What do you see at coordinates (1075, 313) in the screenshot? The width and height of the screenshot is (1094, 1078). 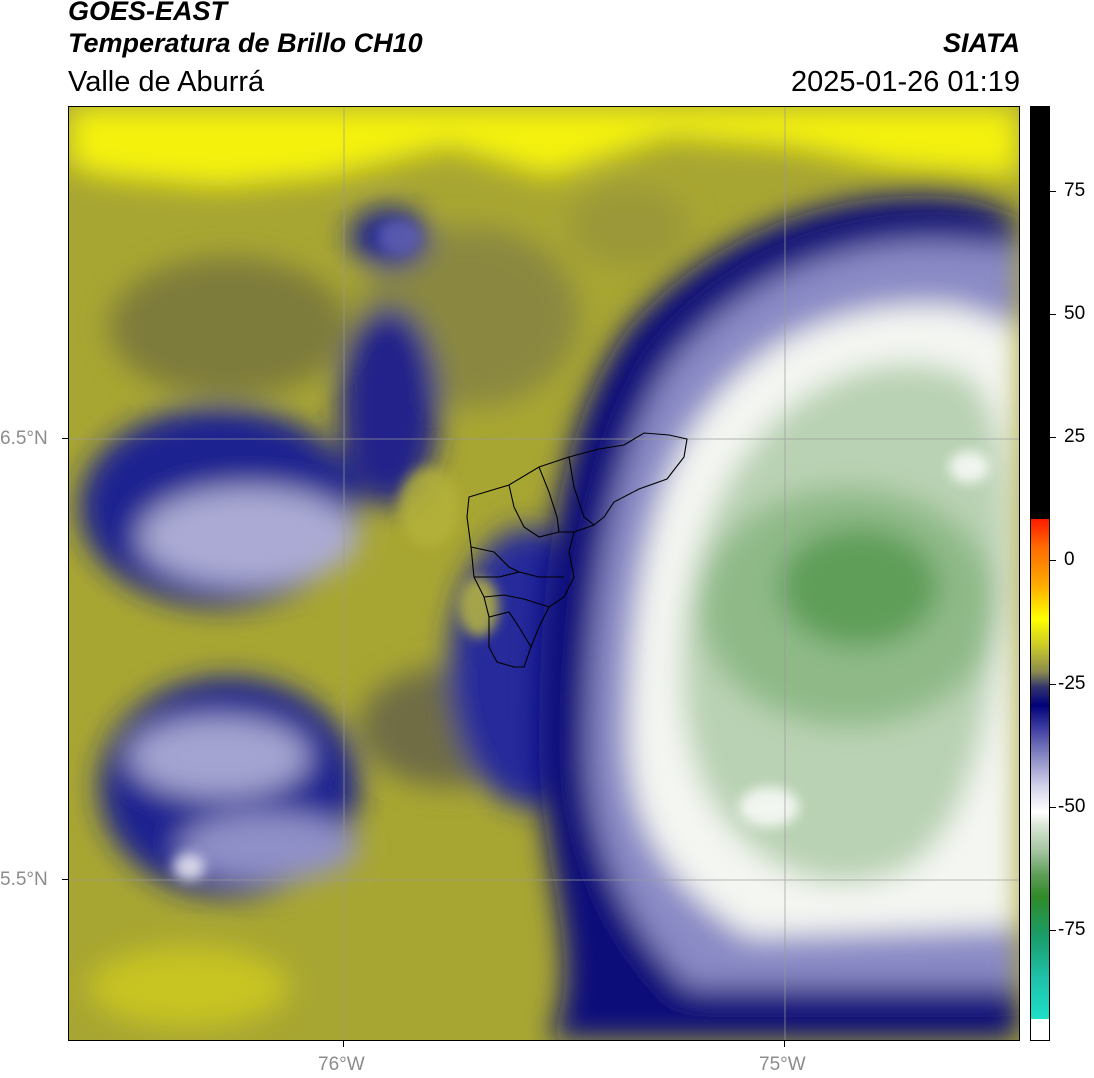 I see `colorbar-label-50: 50` at bounding box center [1075, 313].